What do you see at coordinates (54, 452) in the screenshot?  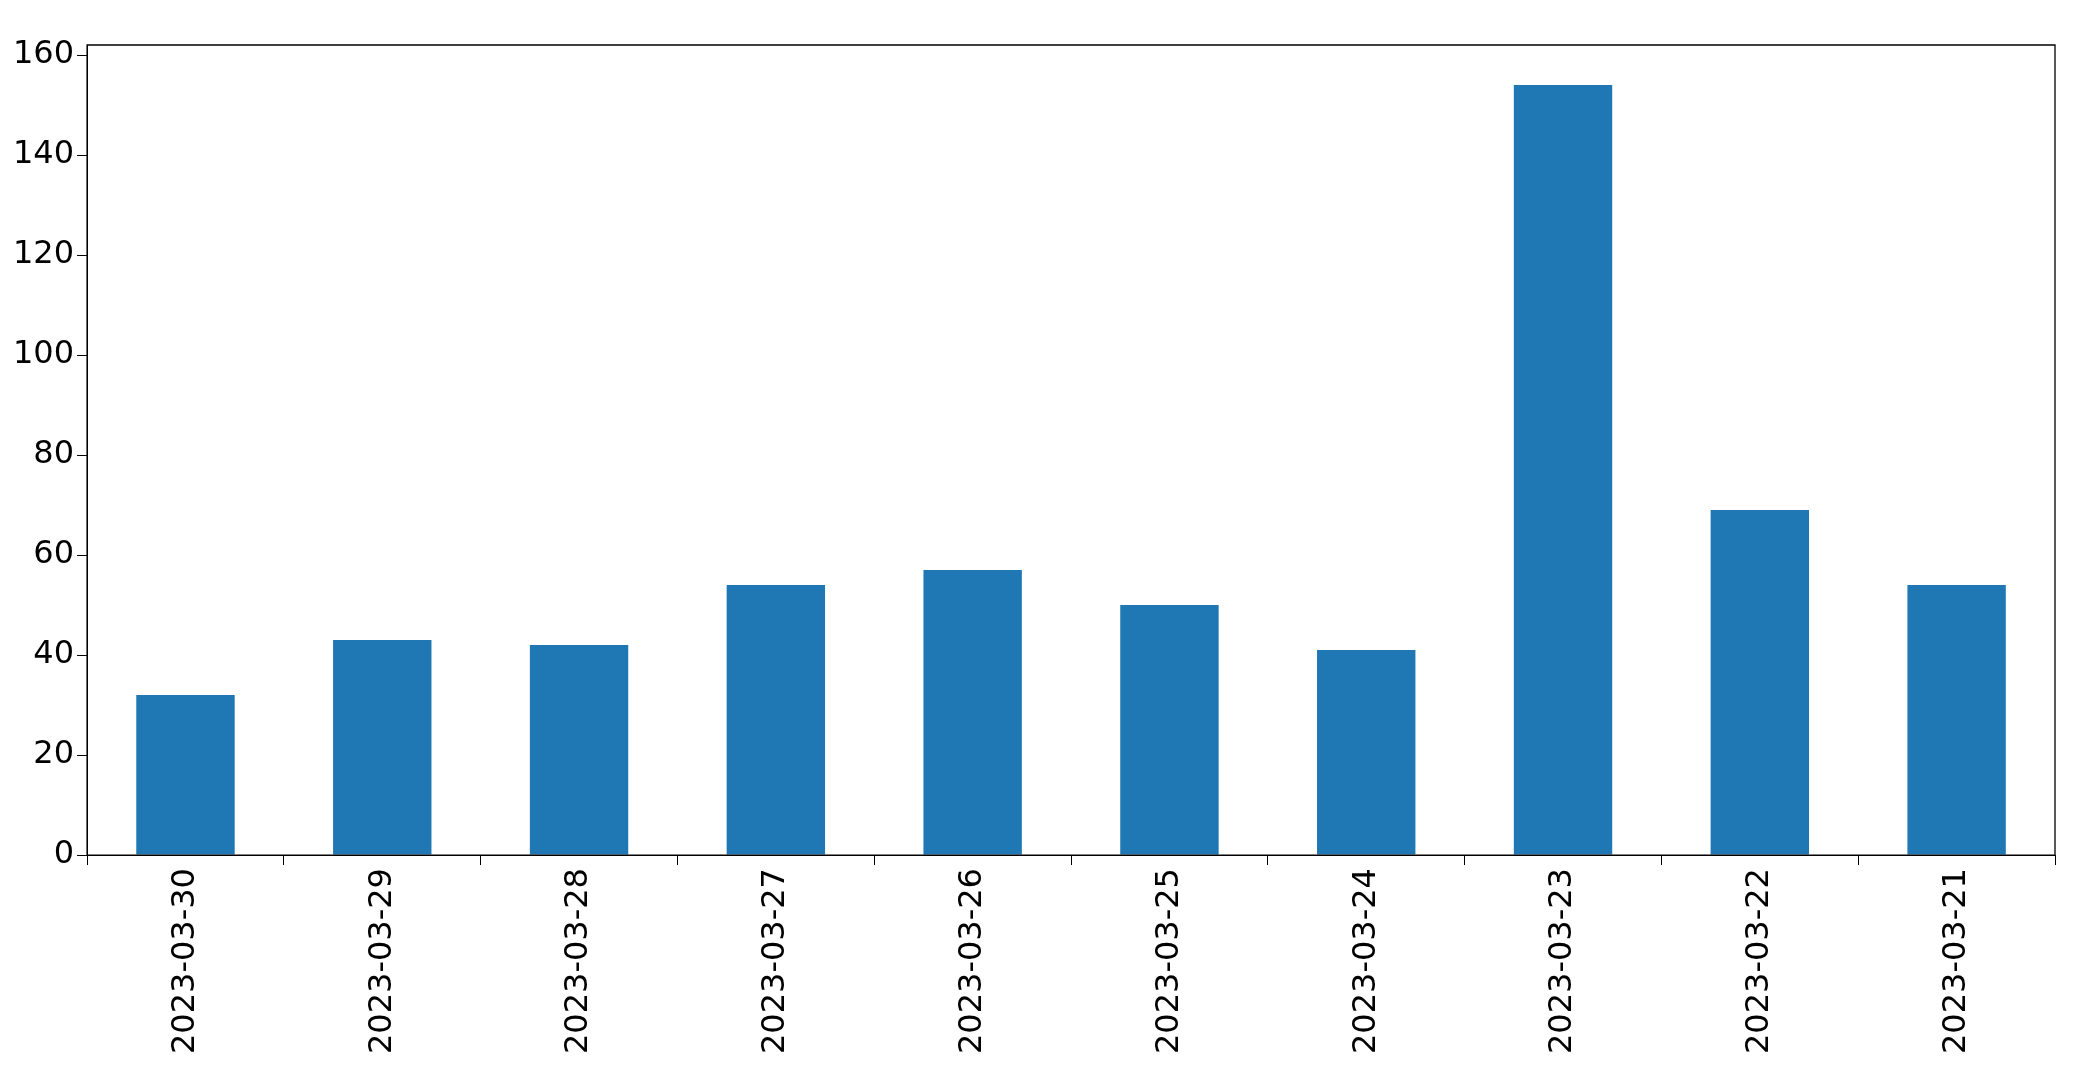 I see `y-tick-label: 80` at bounding box center [54, 452].